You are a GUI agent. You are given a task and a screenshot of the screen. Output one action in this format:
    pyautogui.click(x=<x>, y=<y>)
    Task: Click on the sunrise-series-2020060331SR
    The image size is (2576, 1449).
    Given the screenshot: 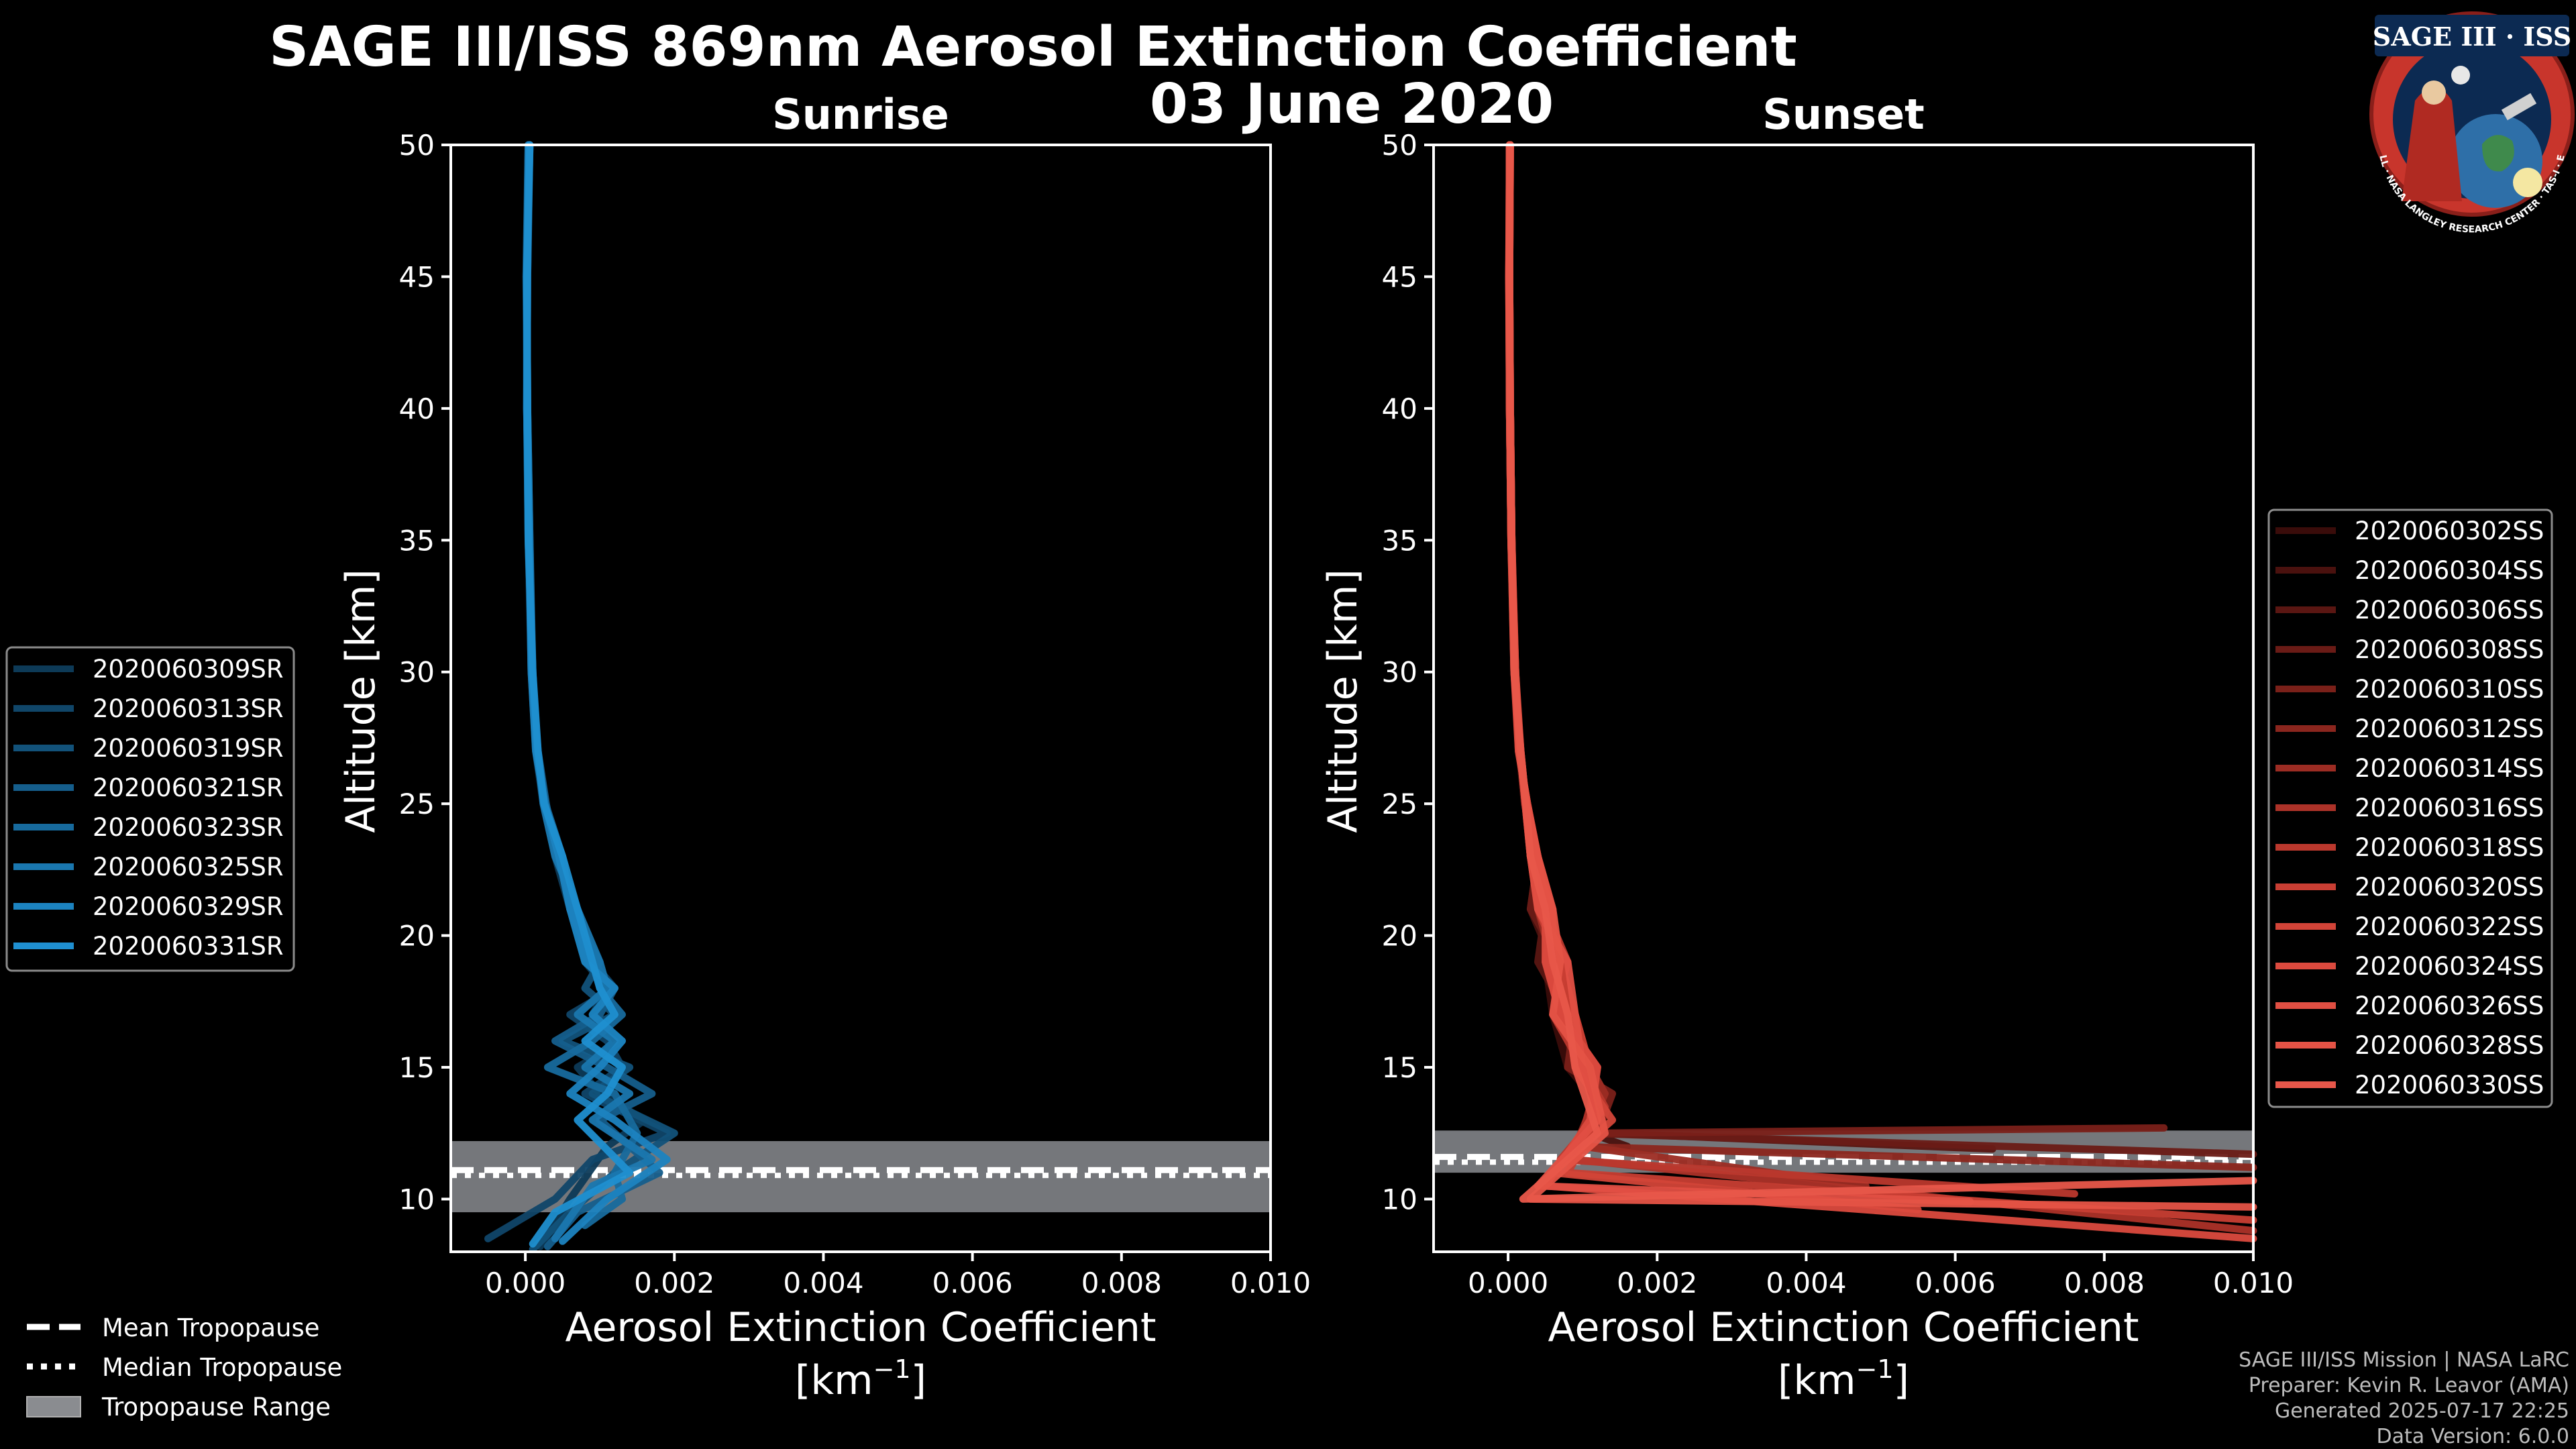 What is the action you would take?
    pyautogui.click(x=578, y=694)
    